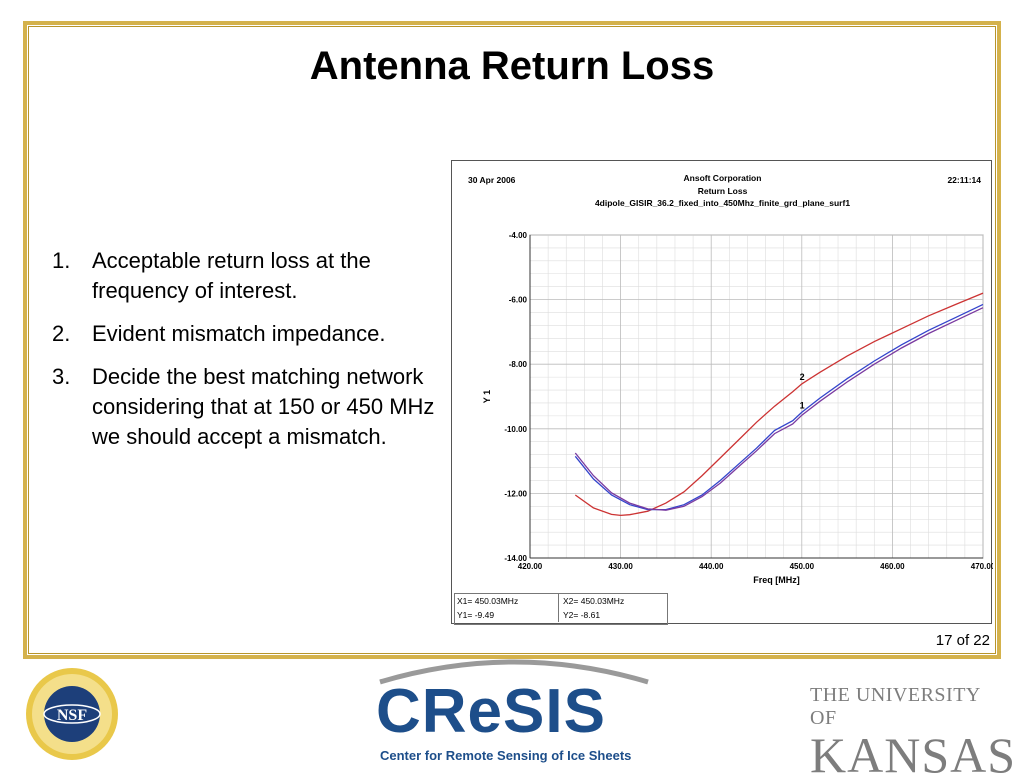  Describe the element at coordinates (239, 333) in the screenshot. I see `bullet-text: Evident mismatch impedance.` at that location.